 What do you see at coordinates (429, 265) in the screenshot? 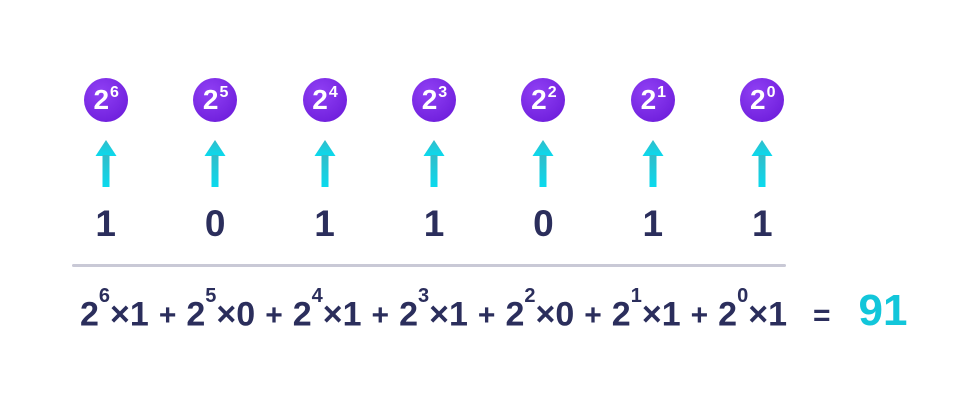
I see `divider-line` at bounding box center [429, 265].